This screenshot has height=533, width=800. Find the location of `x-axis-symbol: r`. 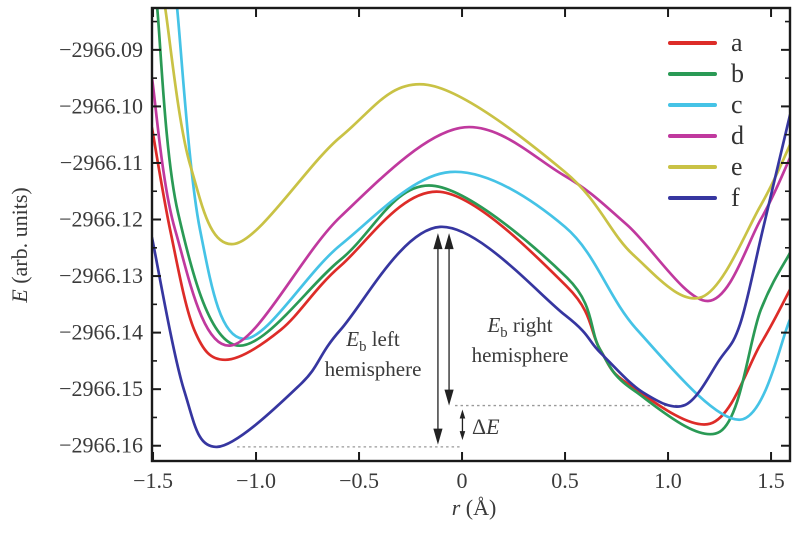

x-axis-symbol: r is located at coordinates (456, 507).